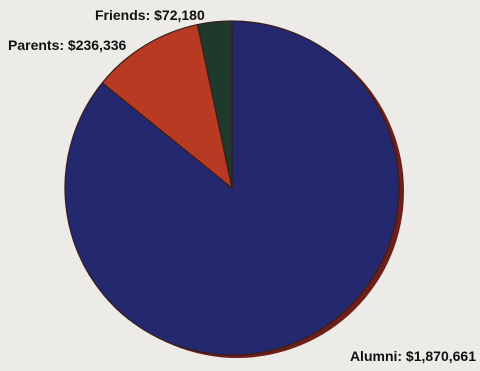  Describe the element at coordinates (214, 104) in the screenshot. I see `pie-slice-friends` at that location.